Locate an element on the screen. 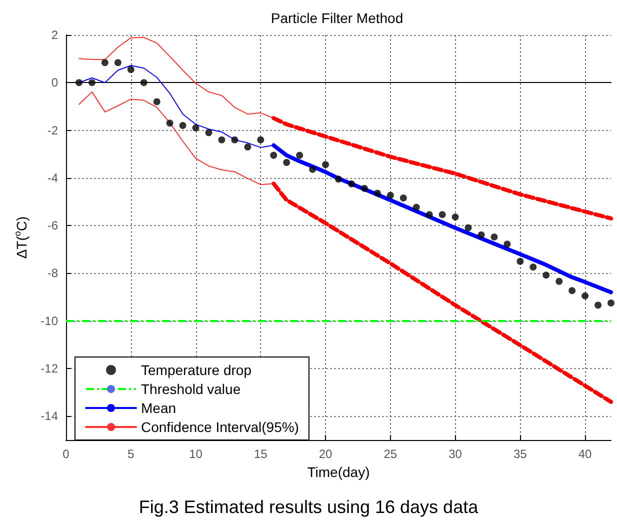 The height and width of the screenshot is (520, 617). x-axis-title: Time(day) is located at coordinates (338, 472).